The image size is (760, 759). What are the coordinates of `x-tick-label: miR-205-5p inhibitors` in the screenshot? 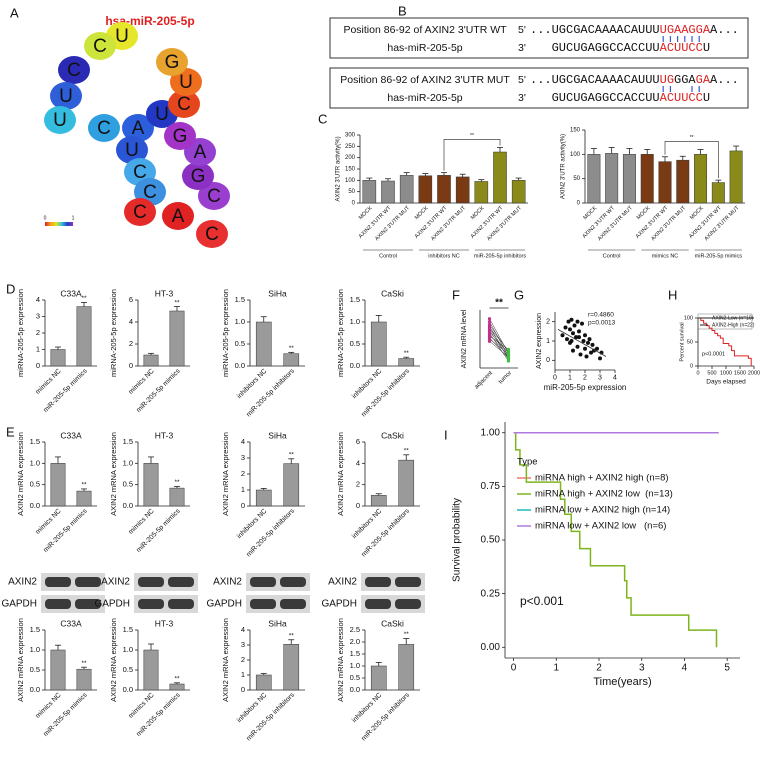 It's located at (270, 392).